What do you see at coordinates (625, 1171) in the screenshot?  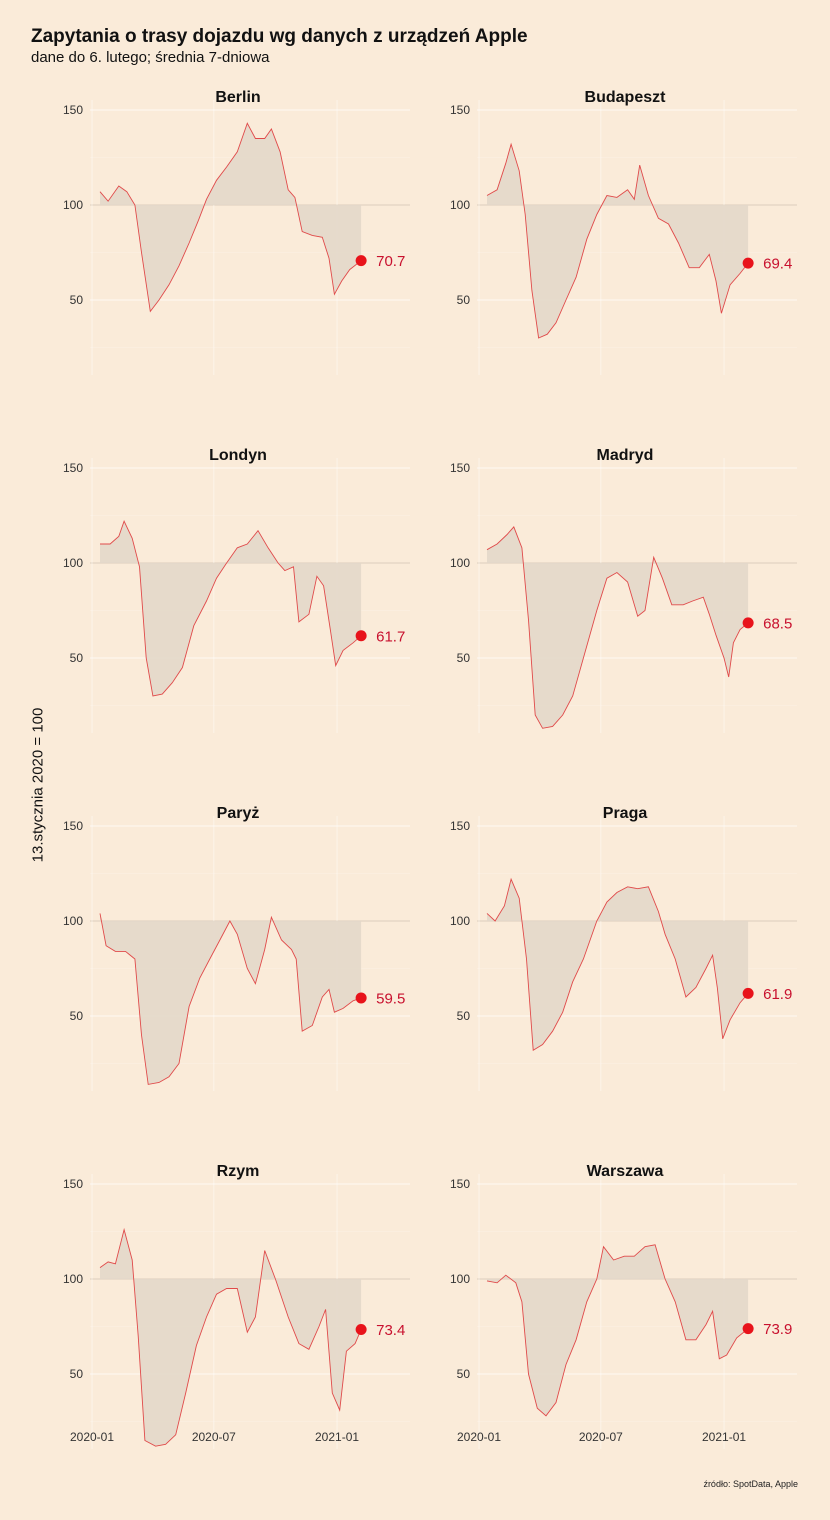 I see `panel-title: Warszawa` at bounding box center [625, 1171].